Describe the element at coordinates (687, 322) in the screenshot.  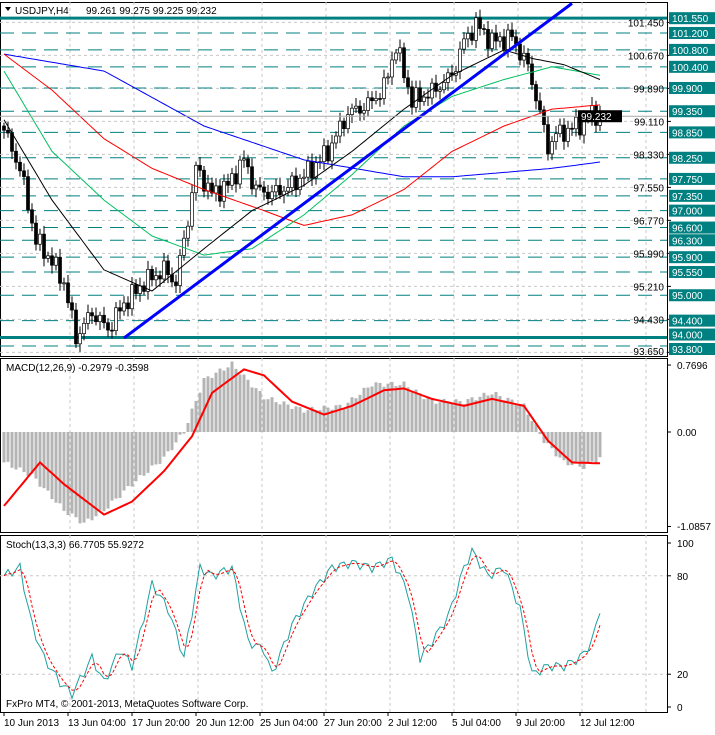
I see `level-label: 94.400` at that location.